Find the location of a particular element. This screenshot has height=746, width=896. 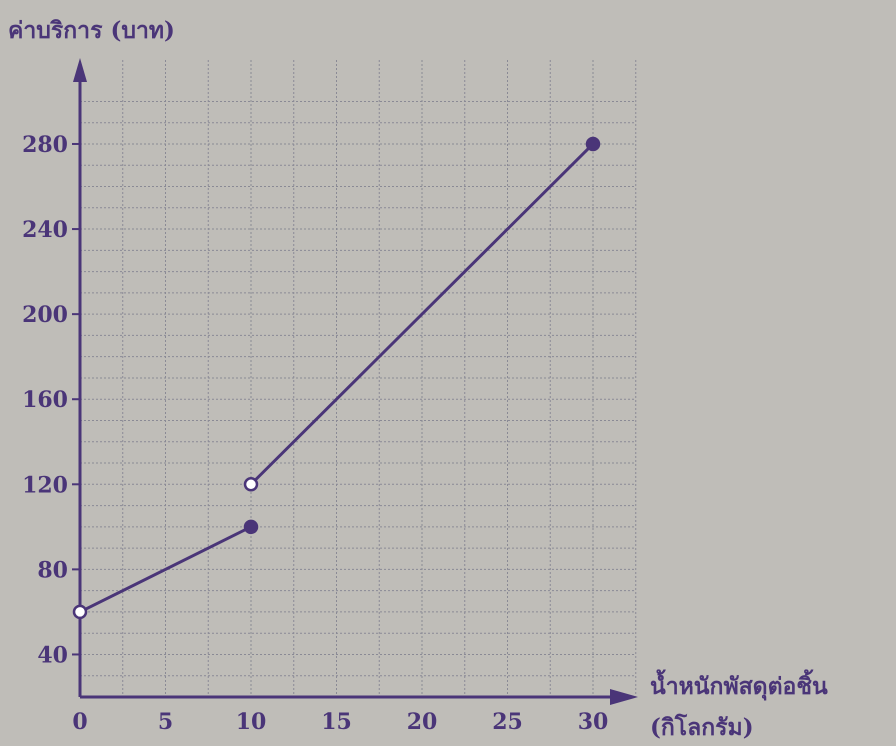

y-tick-label: 240 is located at coordinates (45, 230).